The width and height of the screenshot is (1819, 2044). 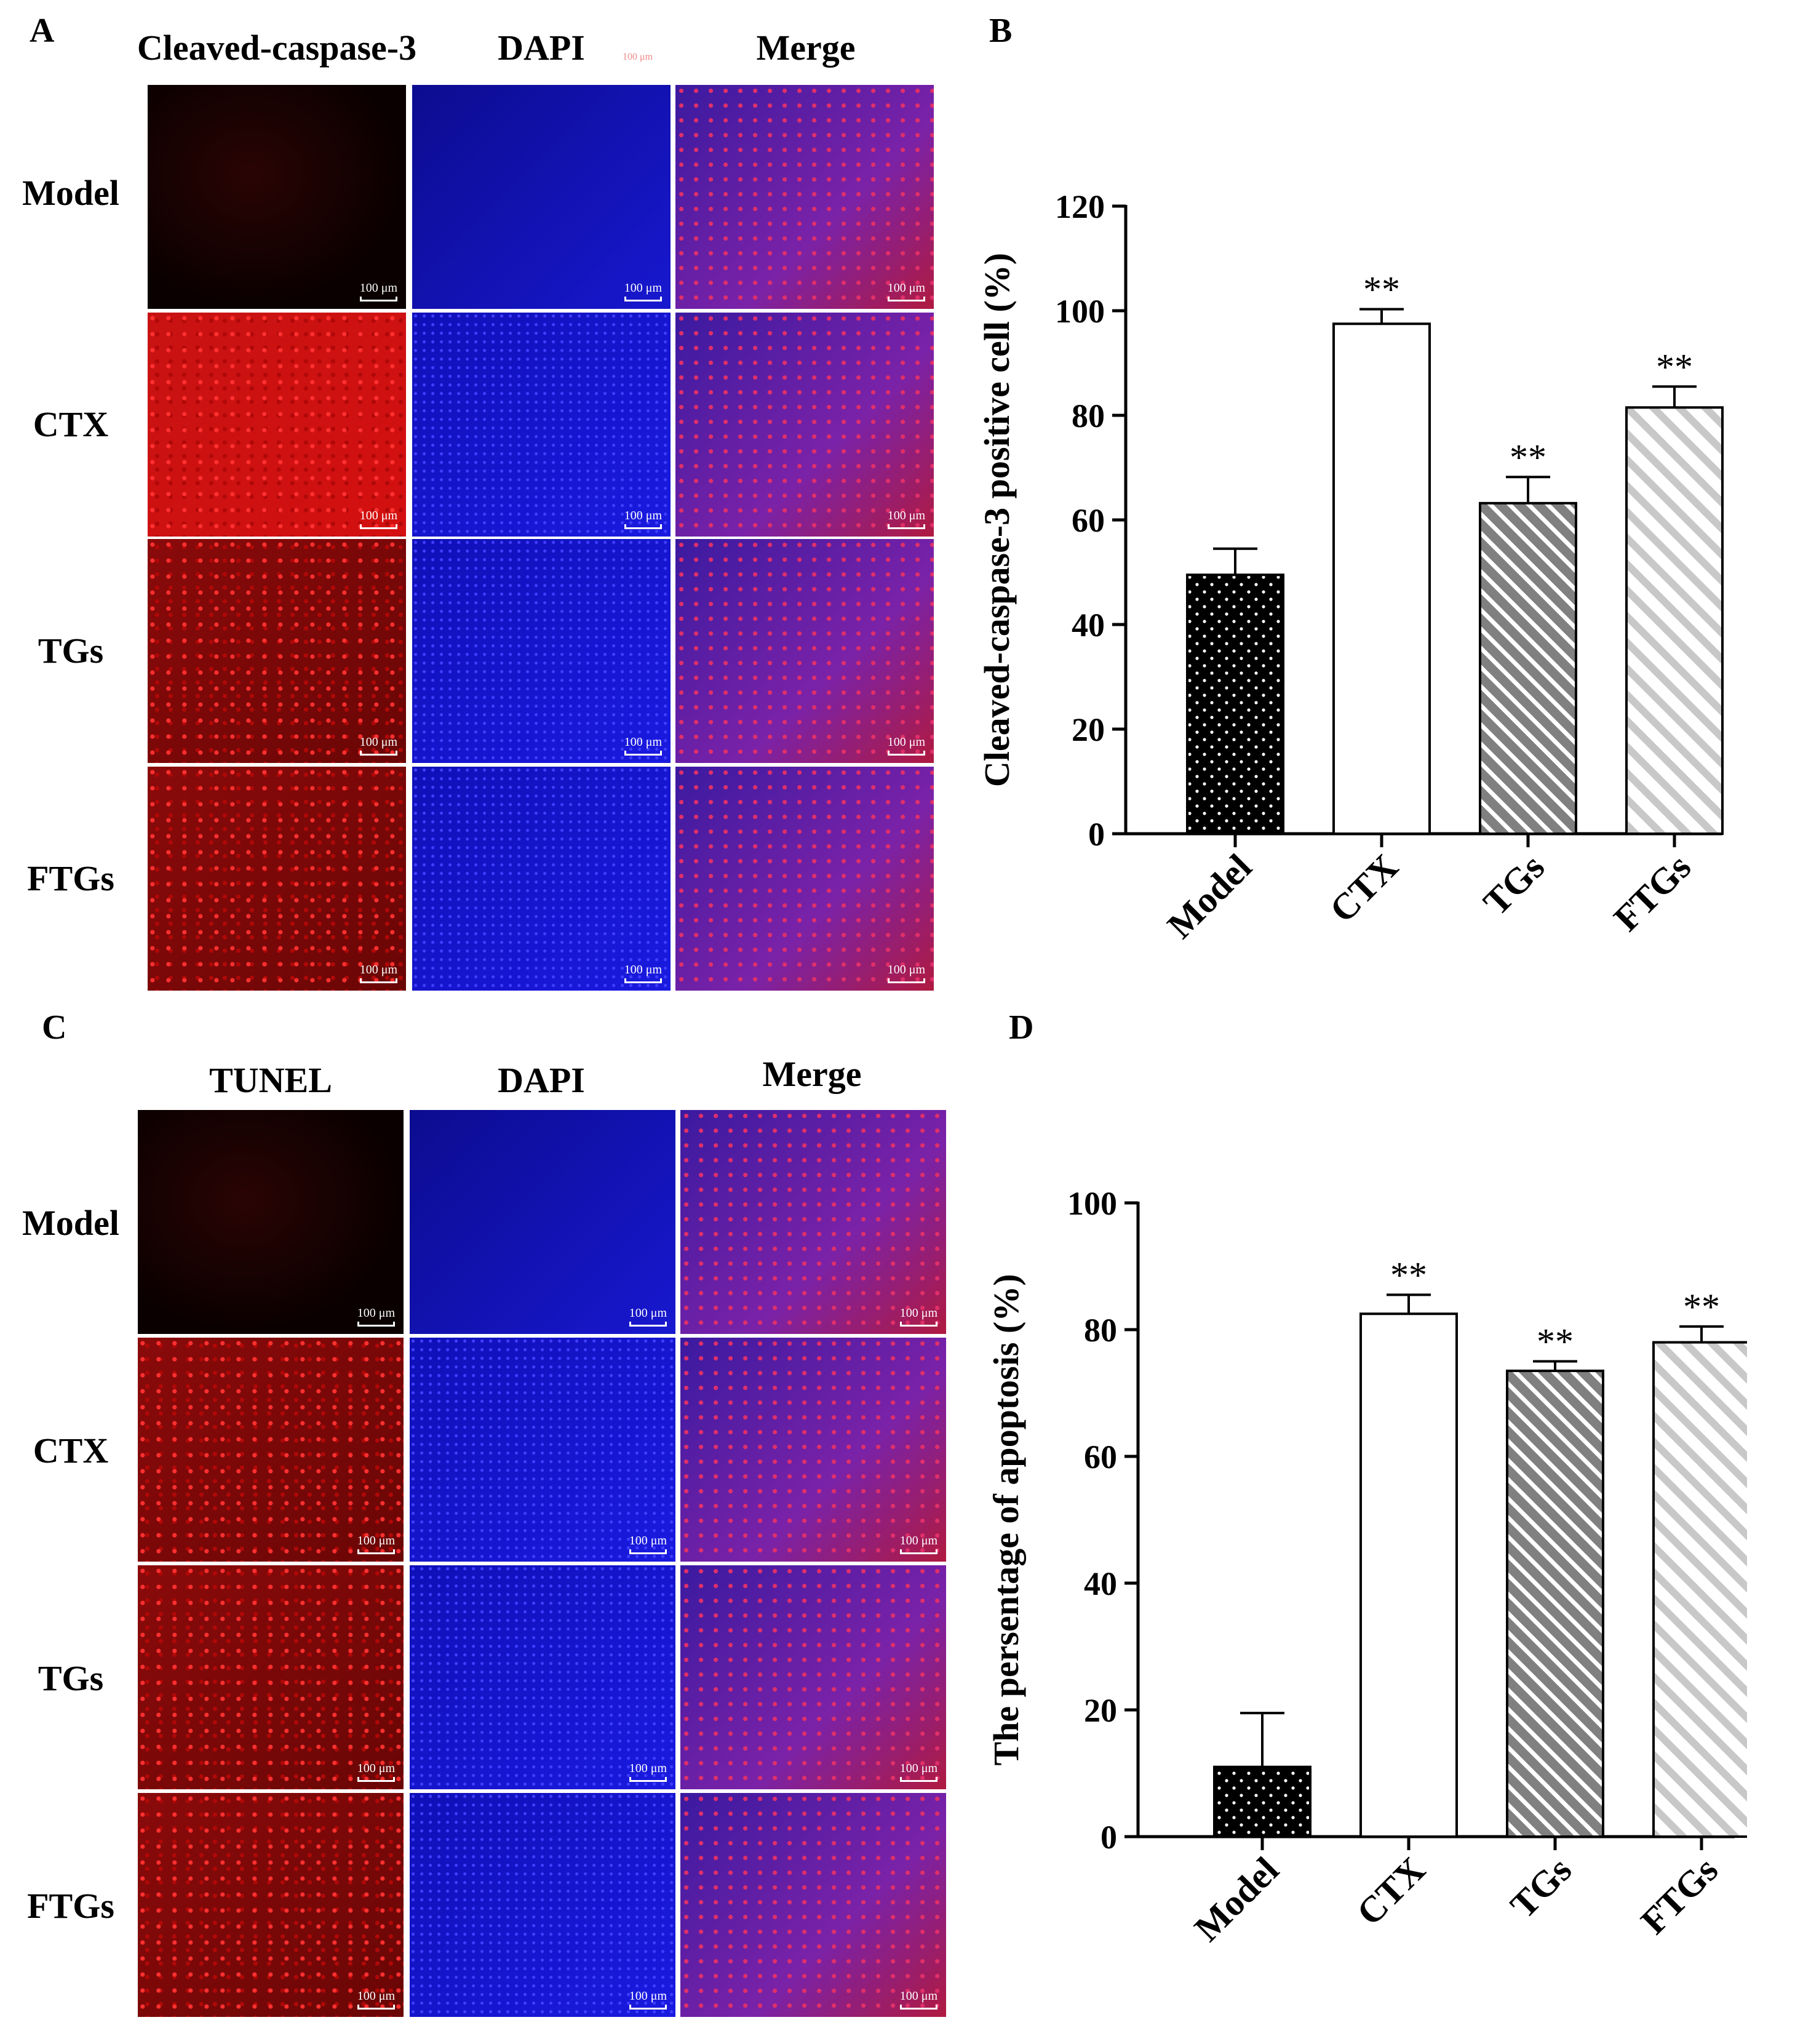 What do you see at coordinates (71, 651) in the screenshot?
I see `row-label-tgs: TGs` at bounding box center [71, 651].